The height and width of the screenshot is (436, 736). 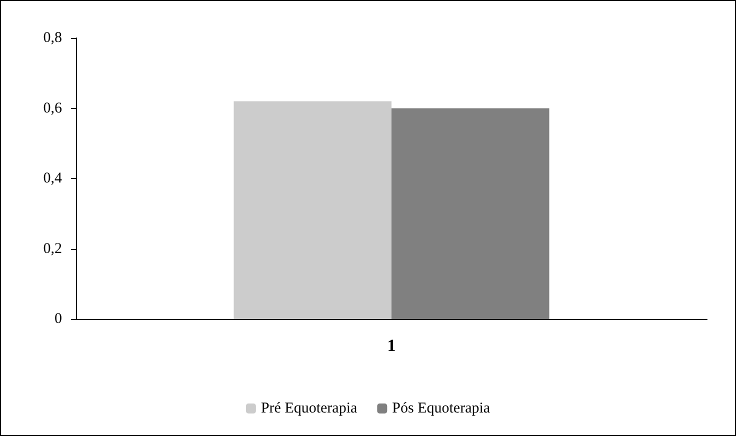 I want to click on legend-label: Pós Equoterapia, so click(x=441, y=408).